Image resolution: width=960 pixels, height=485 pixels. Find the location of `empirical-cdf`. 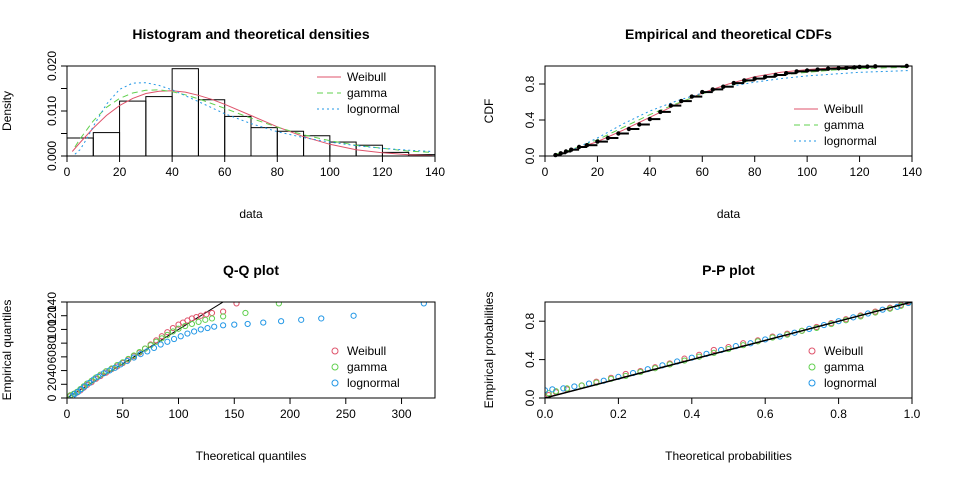

empirical-cdf is located at coordinates (731, 110).